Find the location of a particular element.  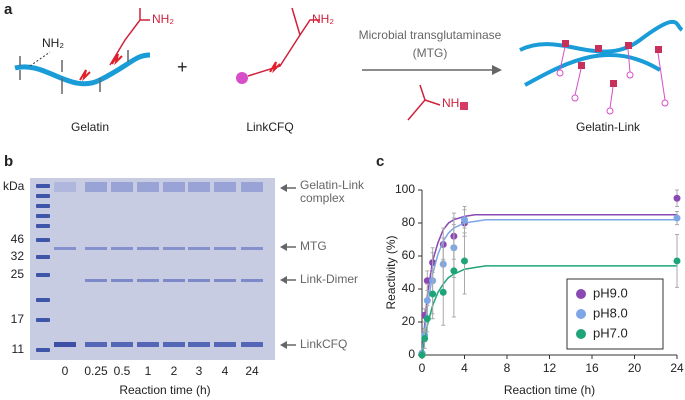

lane-label: 0.5 is located at coordinates (122, 371).